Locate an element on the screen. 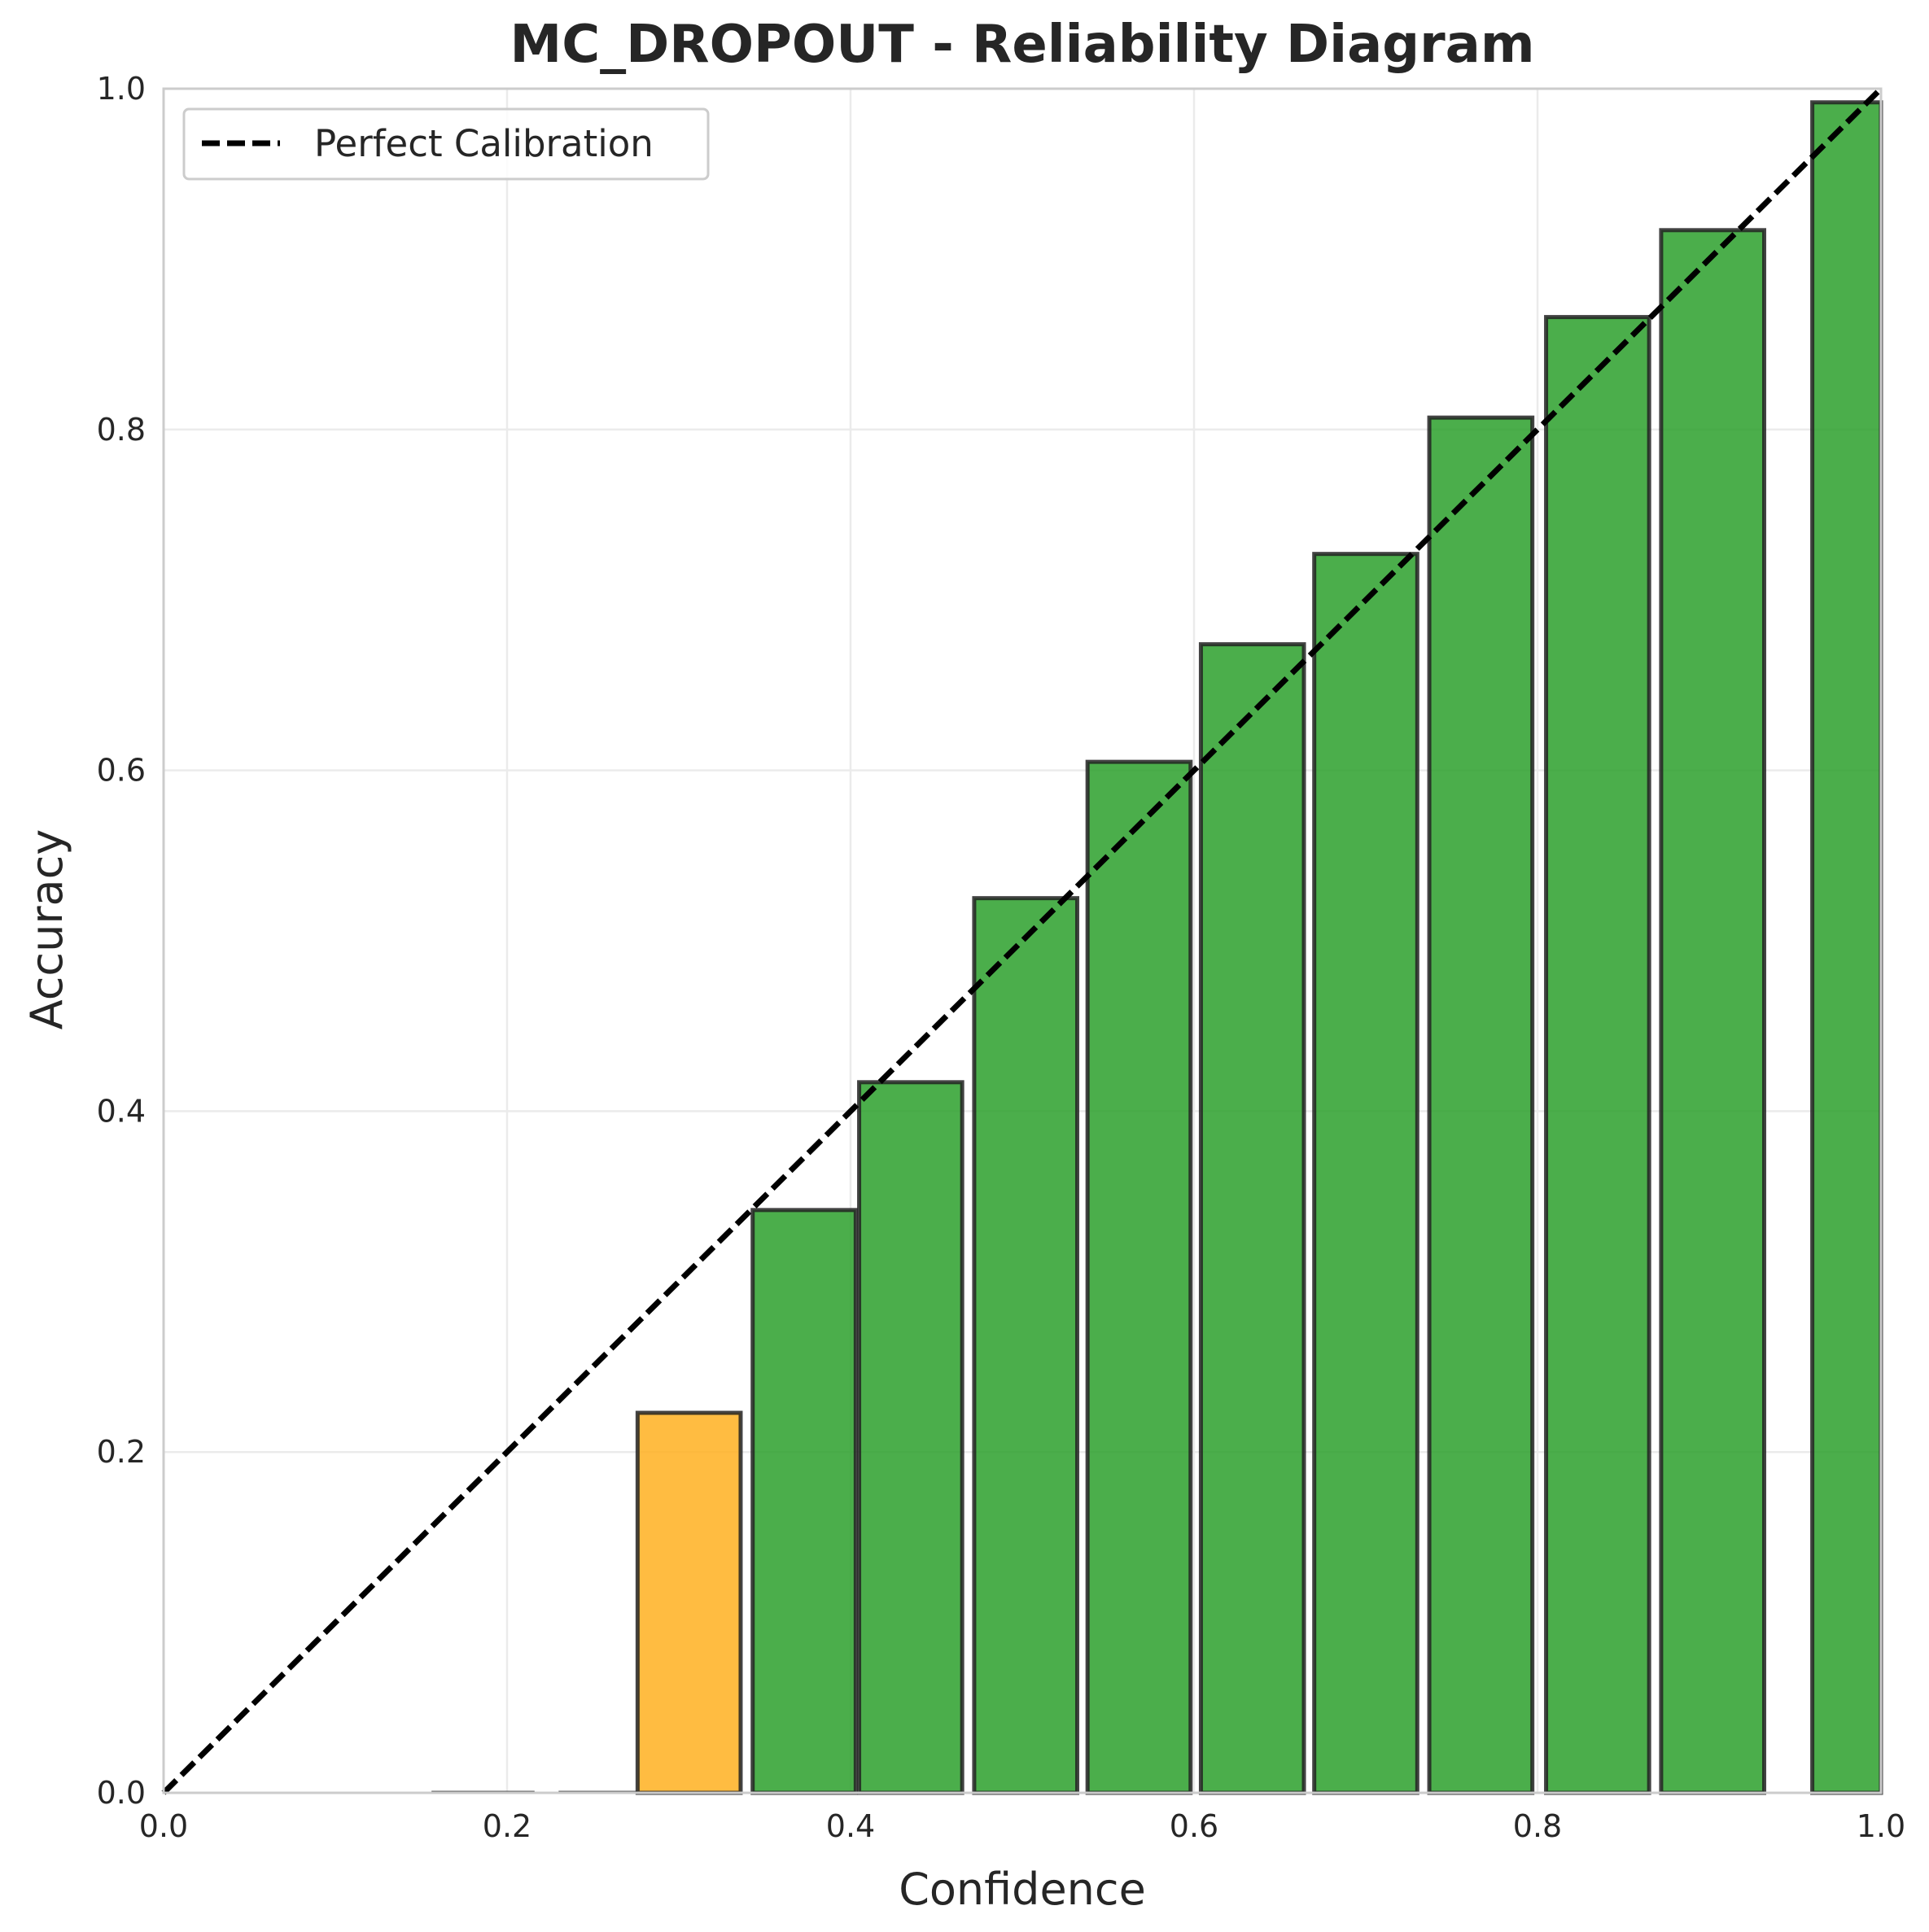 The image size is (1929, 1932). legend-box is located at coordinates (446, 144).